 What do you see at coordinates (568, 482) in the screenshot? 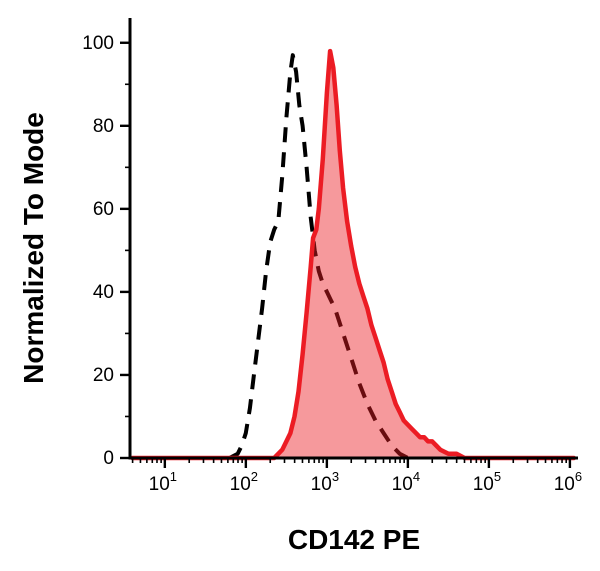
I see `x-tick-label: 10⁶` at bounding box center [568, 482].